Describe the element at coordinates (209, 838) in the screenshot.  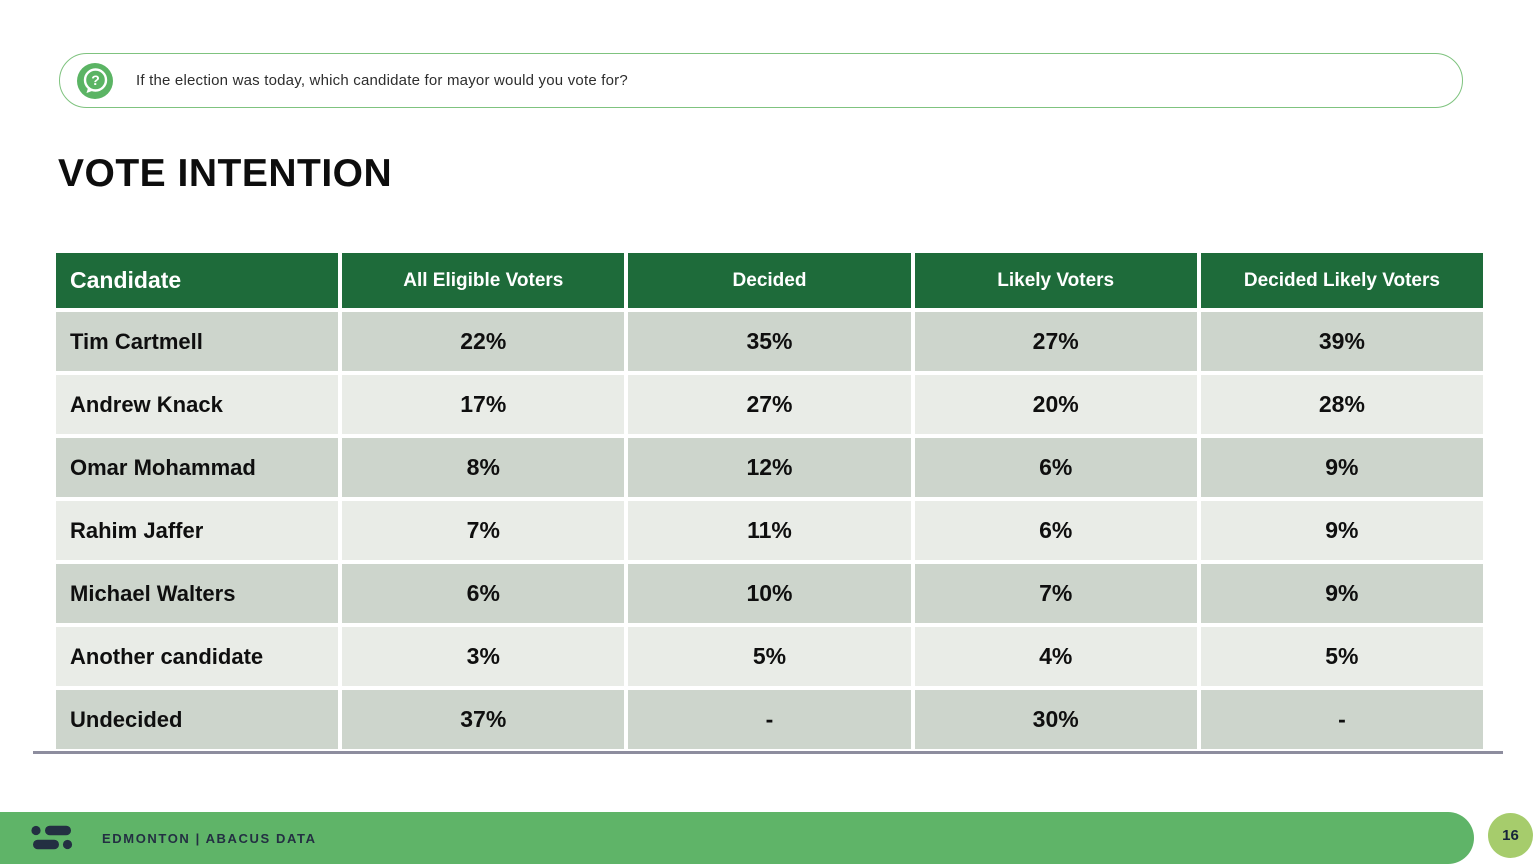
I see `footer-brand-text: EDMONTON | ABACUS DATA` at that location.